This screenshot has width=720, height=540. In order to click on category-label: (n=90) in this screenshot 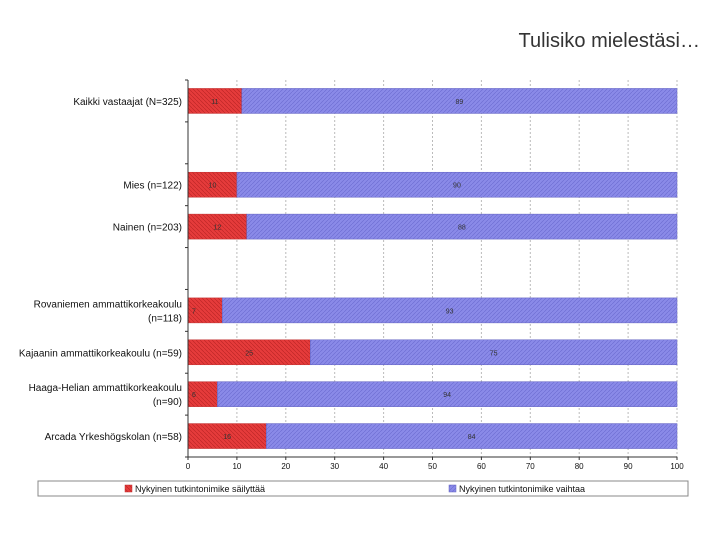, I will do `click(167, 402)`.